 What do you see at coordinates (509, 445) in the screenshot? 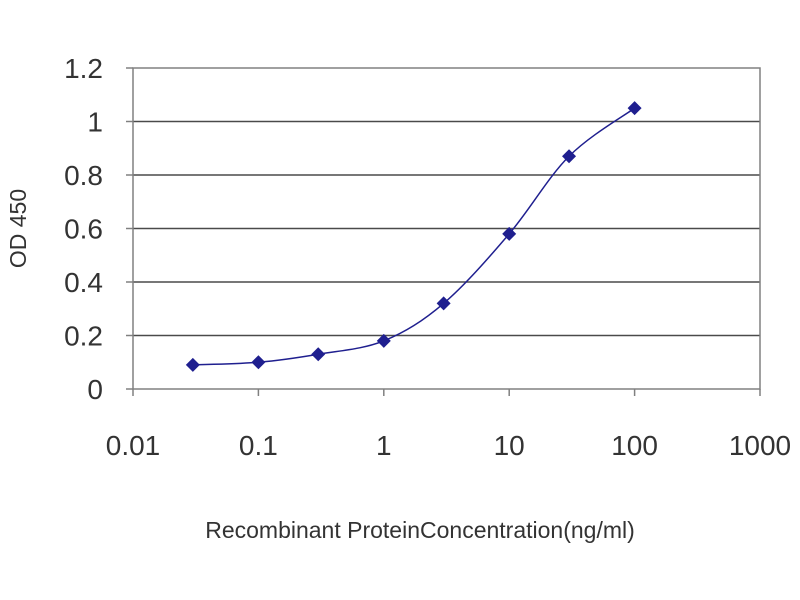
I see `x-tick-label: 10` at bounding box center [509, 445].